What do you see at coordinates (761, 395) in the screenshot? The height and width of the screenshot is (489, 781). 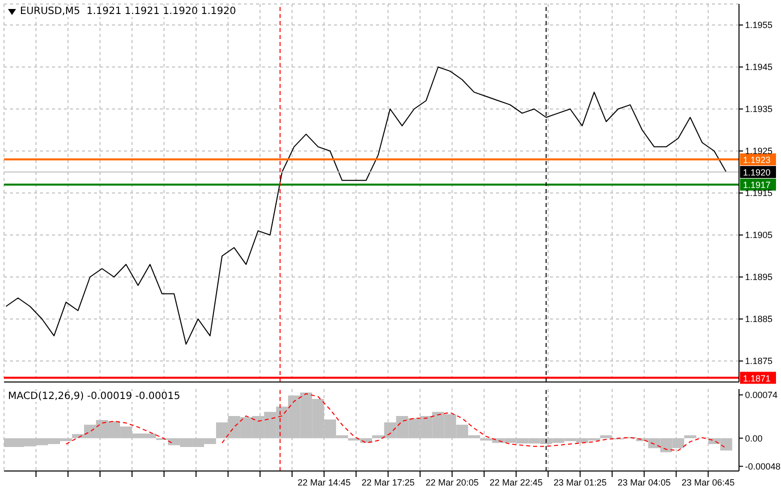 I see `y-tick-label: 0.00074` at bounding box center [761, 395].